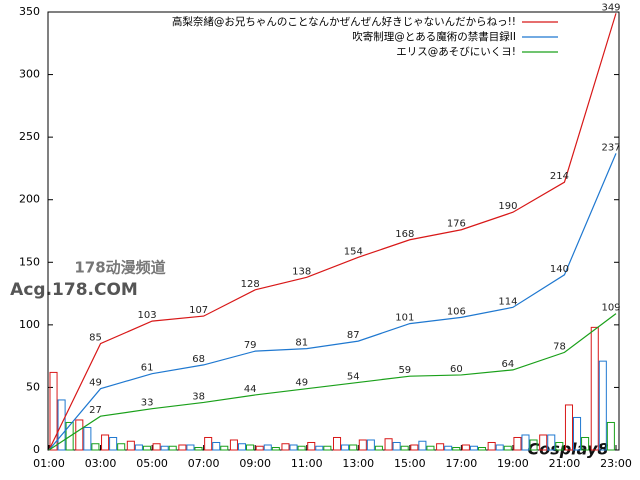 This screenshot has height=480, width=640. Describe the element at coordinates (565, 463) in the screenshot. I see `x-tick-label: 21:00` at that location.